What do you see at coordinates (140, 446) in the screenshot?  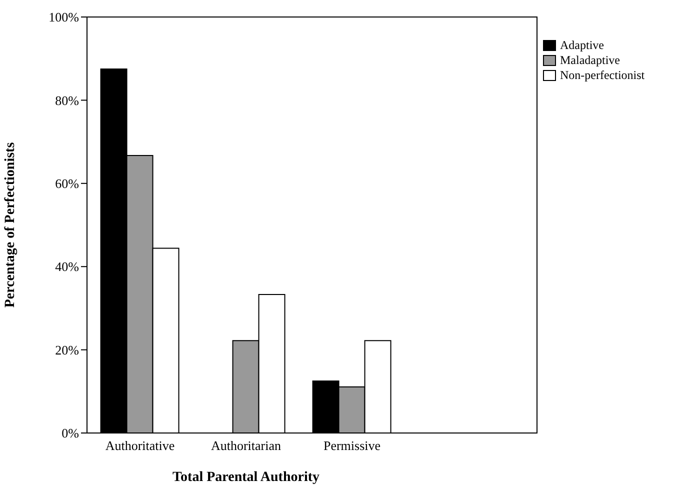 I see `x-tick-label: Authoritative` at bounding box center [140, 446].